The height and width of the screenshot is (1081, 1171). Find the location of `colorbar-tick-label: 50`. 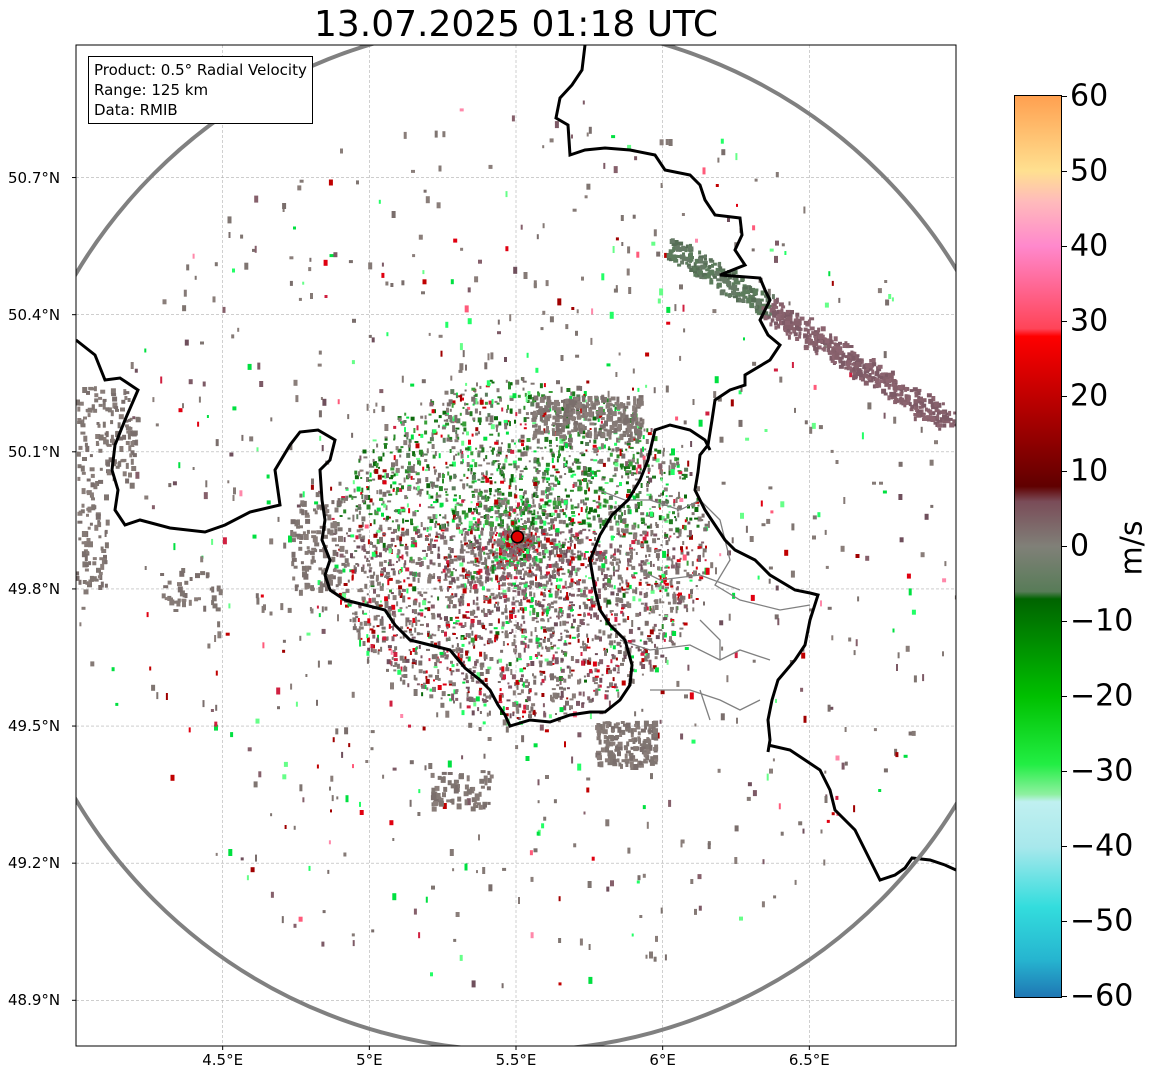

colorbar-tick-label: 50 is located at coordinates (1089, 171).